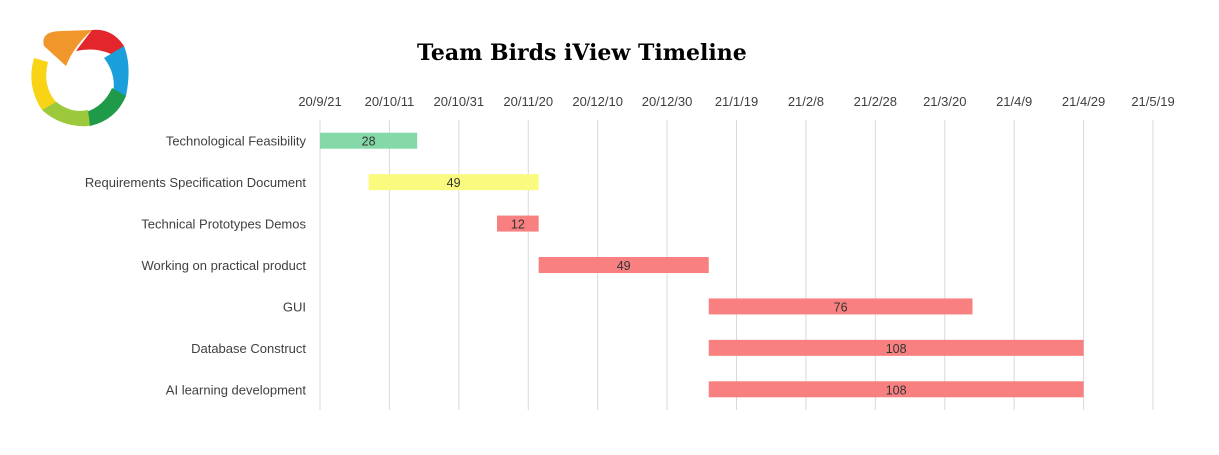 The image size is (1219, 455). Describe the element at coordinates (80, 78) in the screenshot. I see `team-birds-logo` at that location.